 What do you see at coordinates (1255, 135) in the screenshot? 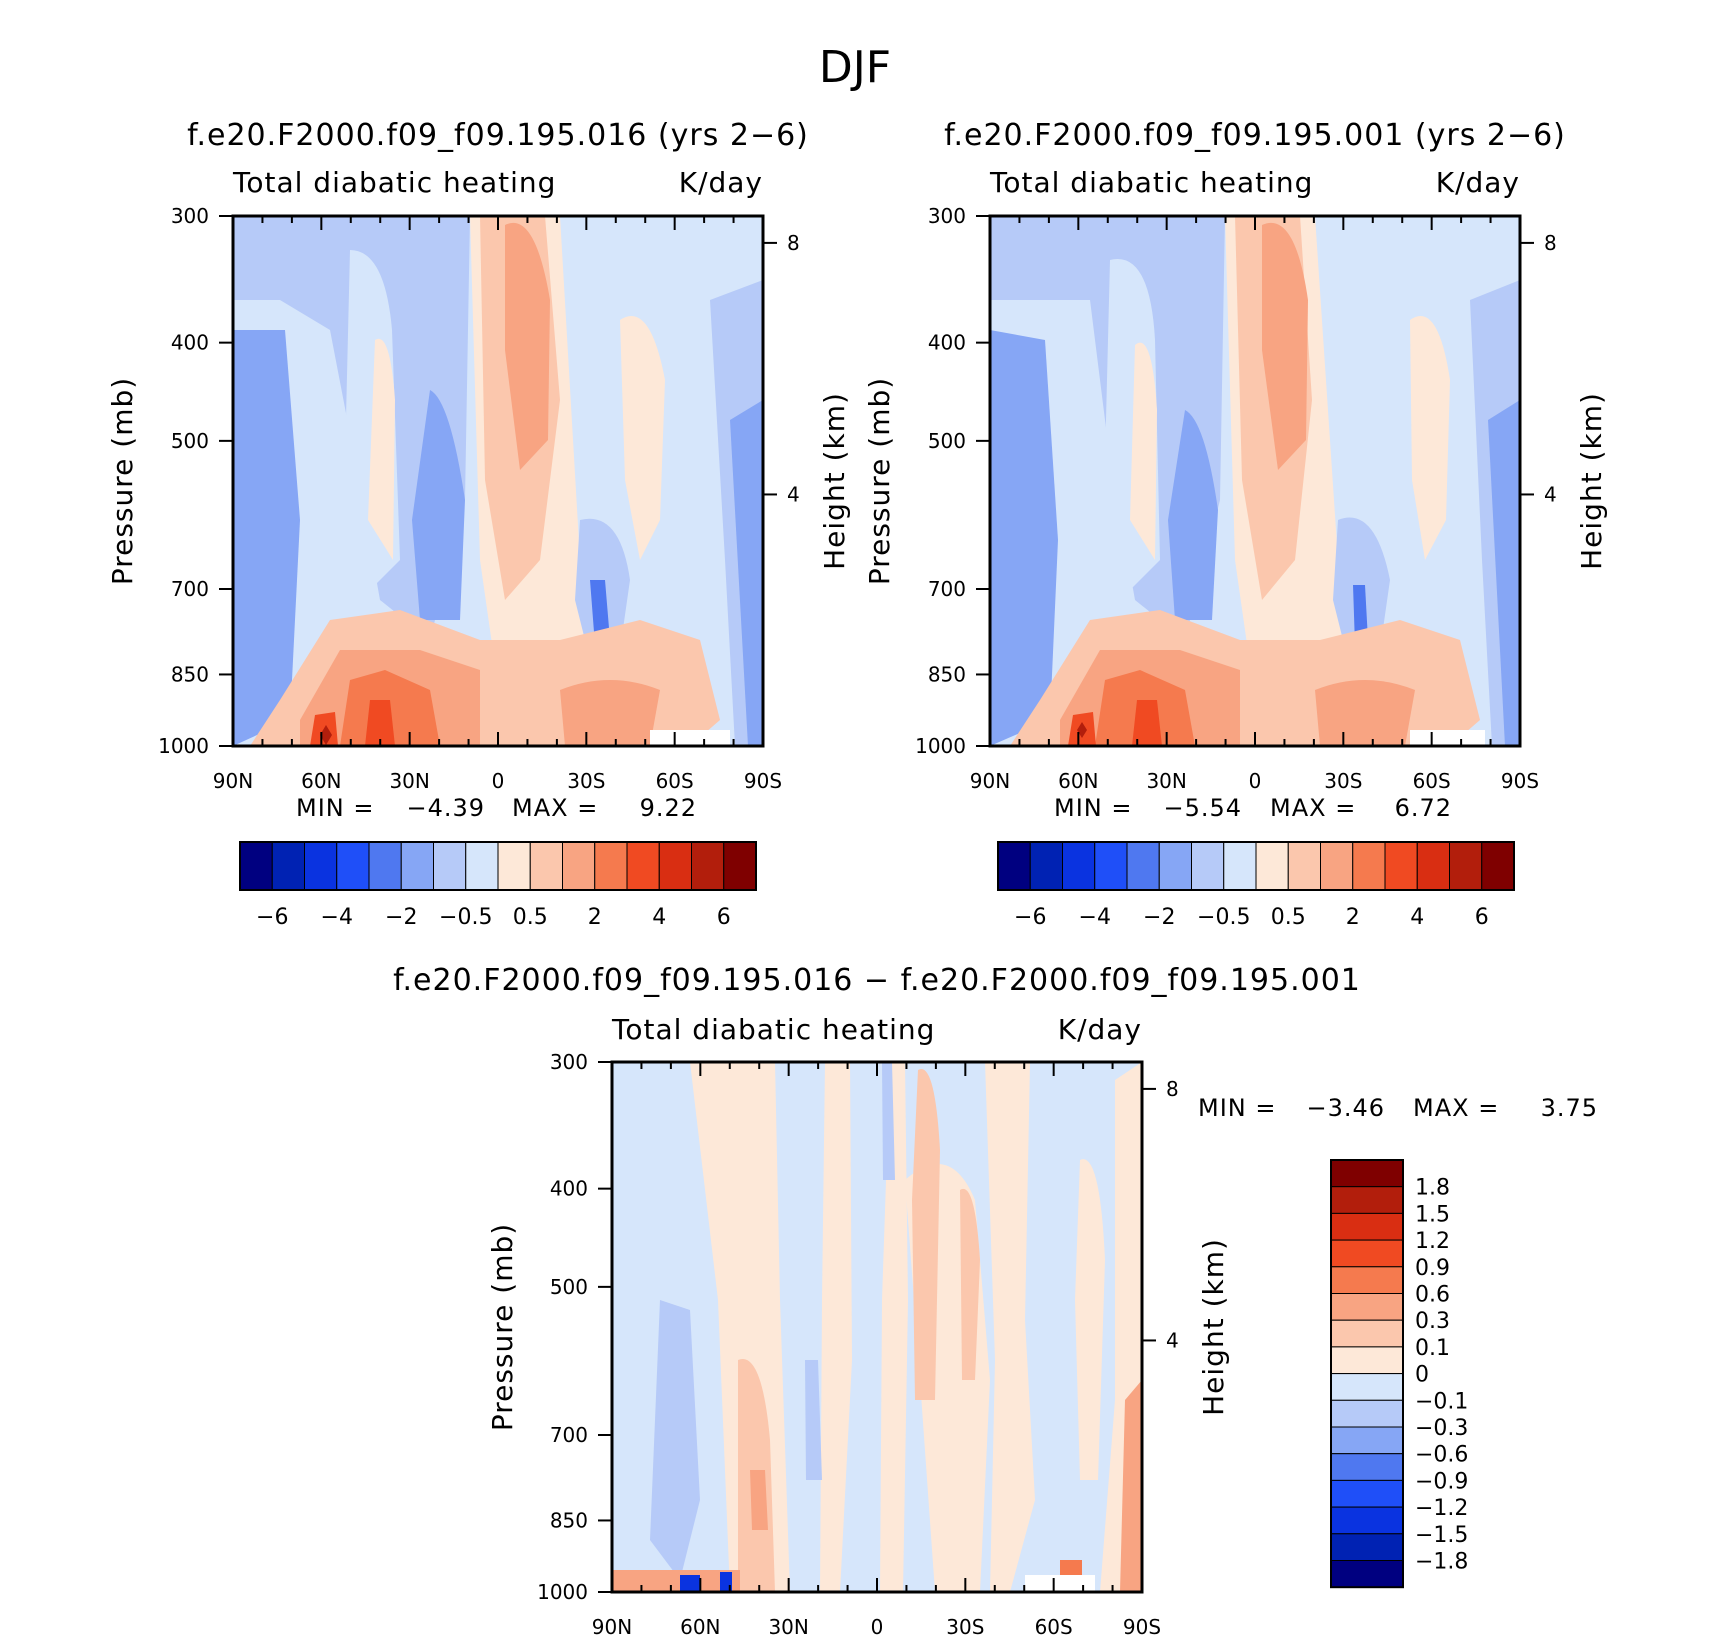
I see `panel-2-title: f.e20.F2000.f09_f09.195.001 (yrs 2−6)` at bounding box center [1255, 135].